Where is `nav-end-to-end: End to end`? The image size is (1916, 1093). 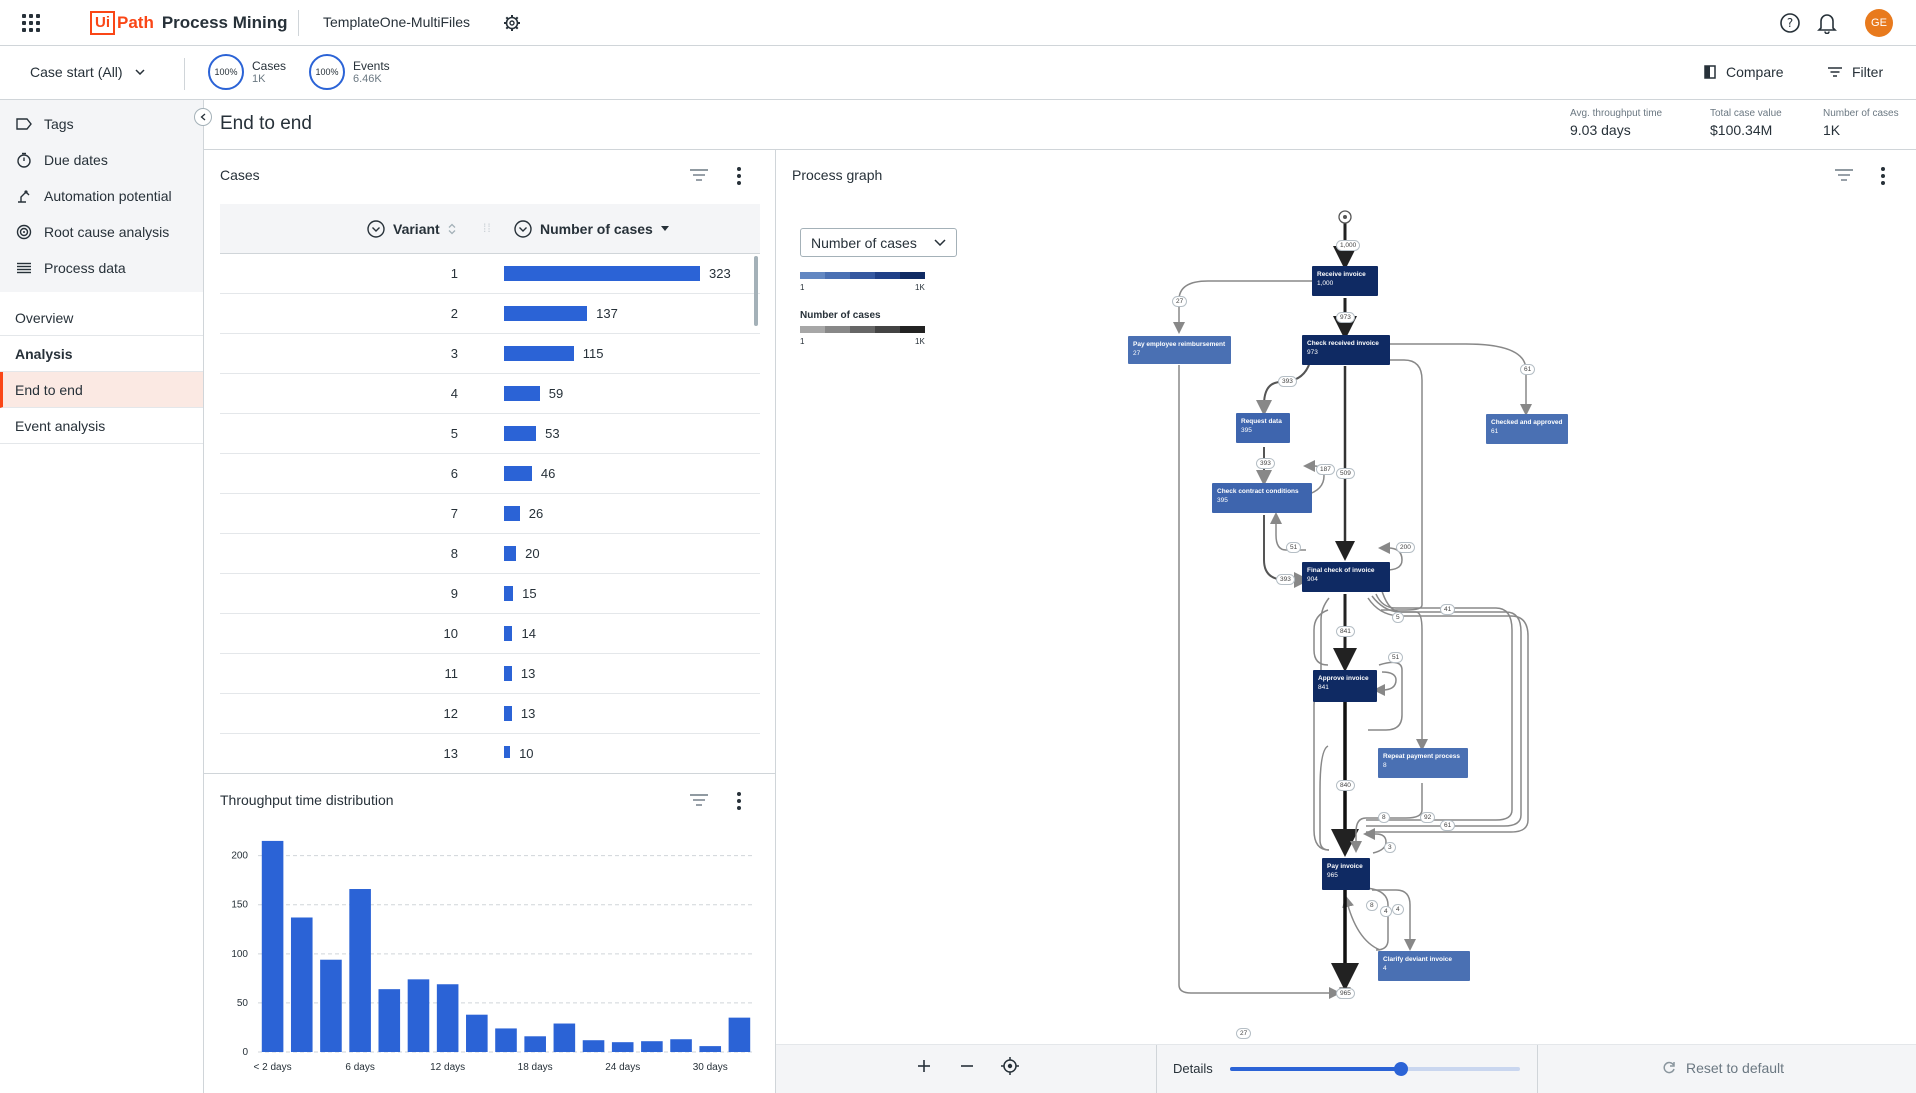
nav-end-to-end: End to end is located at coordinates (101, 390).